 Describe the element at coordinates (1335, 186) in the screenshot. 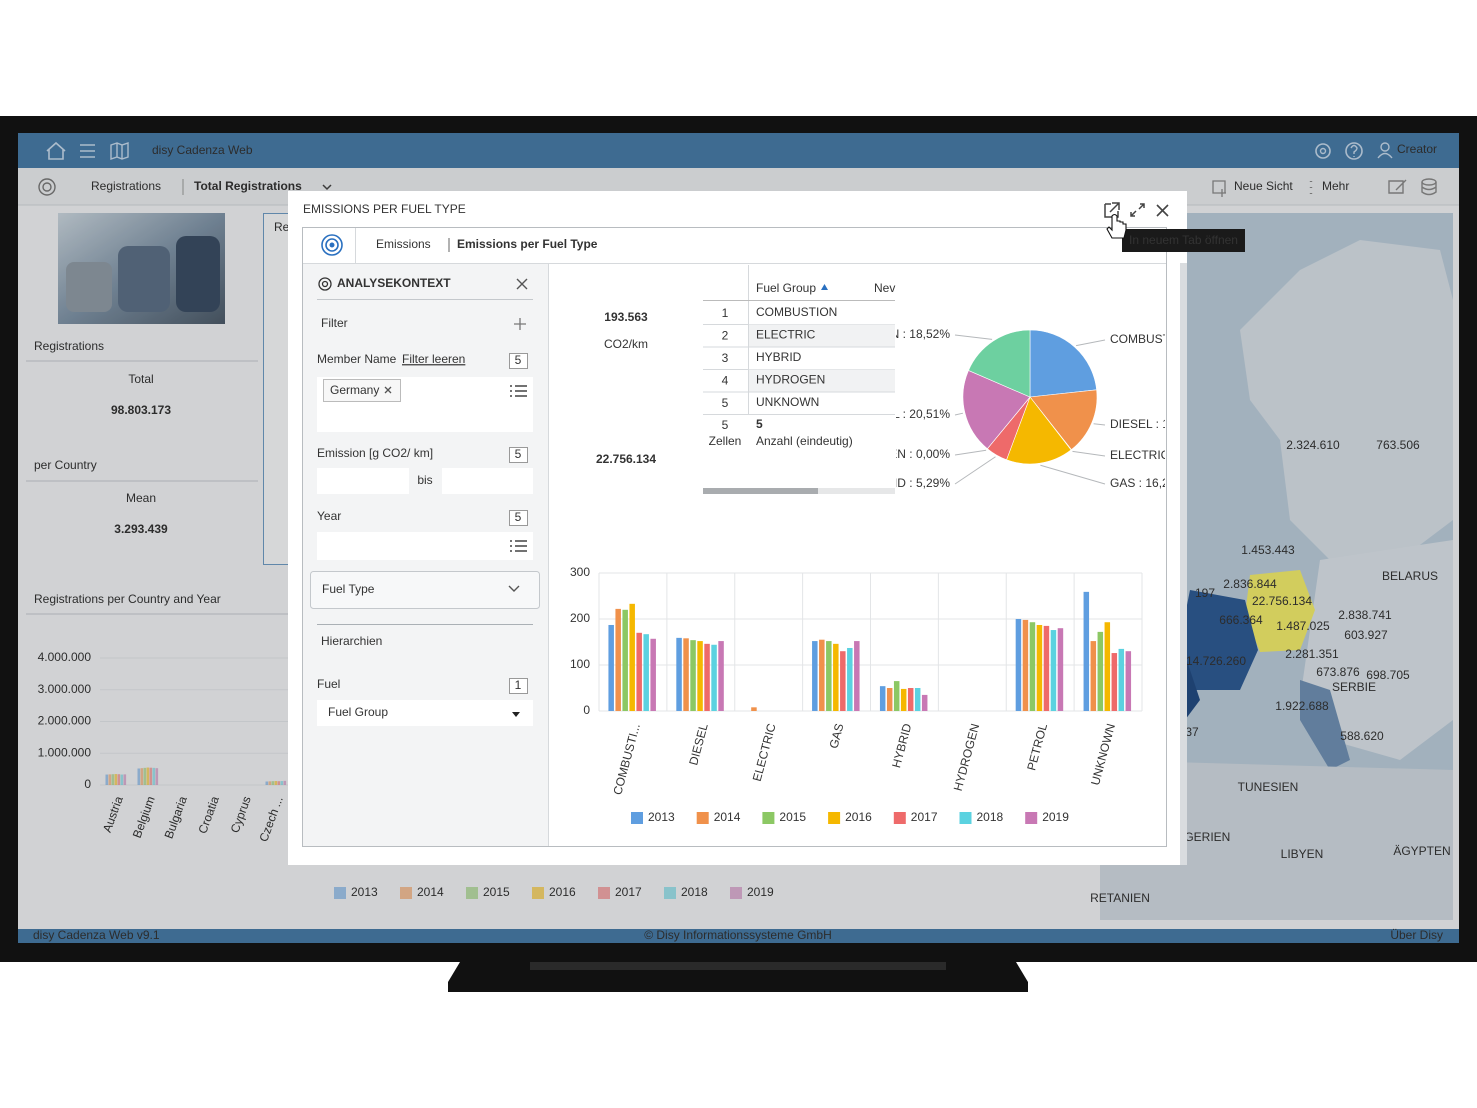

I see `toolbar-action: Mehr` at that location.